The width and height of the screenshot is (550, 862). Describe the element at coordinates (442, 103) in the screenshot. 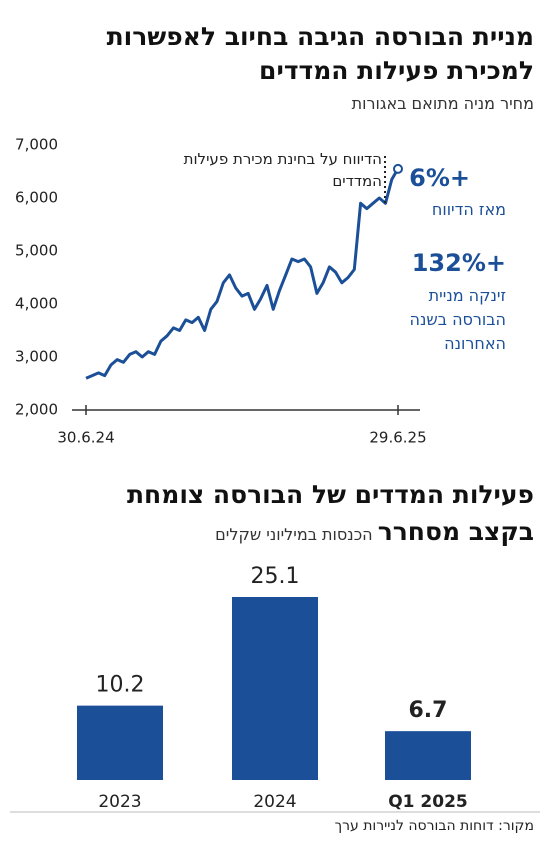

I see `chart-subtitle: מחיר מניה מתואם באגורות` at that location.